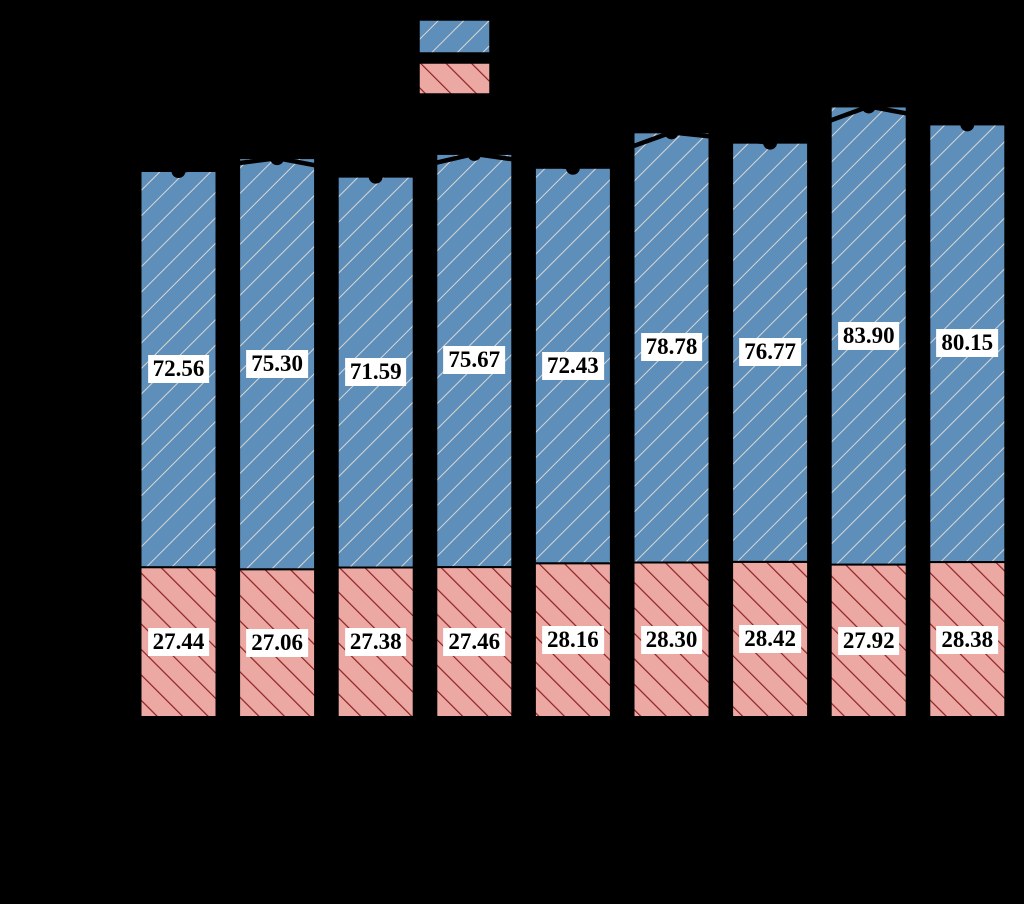 The image size is (1024, 904). I want to click on value-label-red: 27.92, so click(868, 640).